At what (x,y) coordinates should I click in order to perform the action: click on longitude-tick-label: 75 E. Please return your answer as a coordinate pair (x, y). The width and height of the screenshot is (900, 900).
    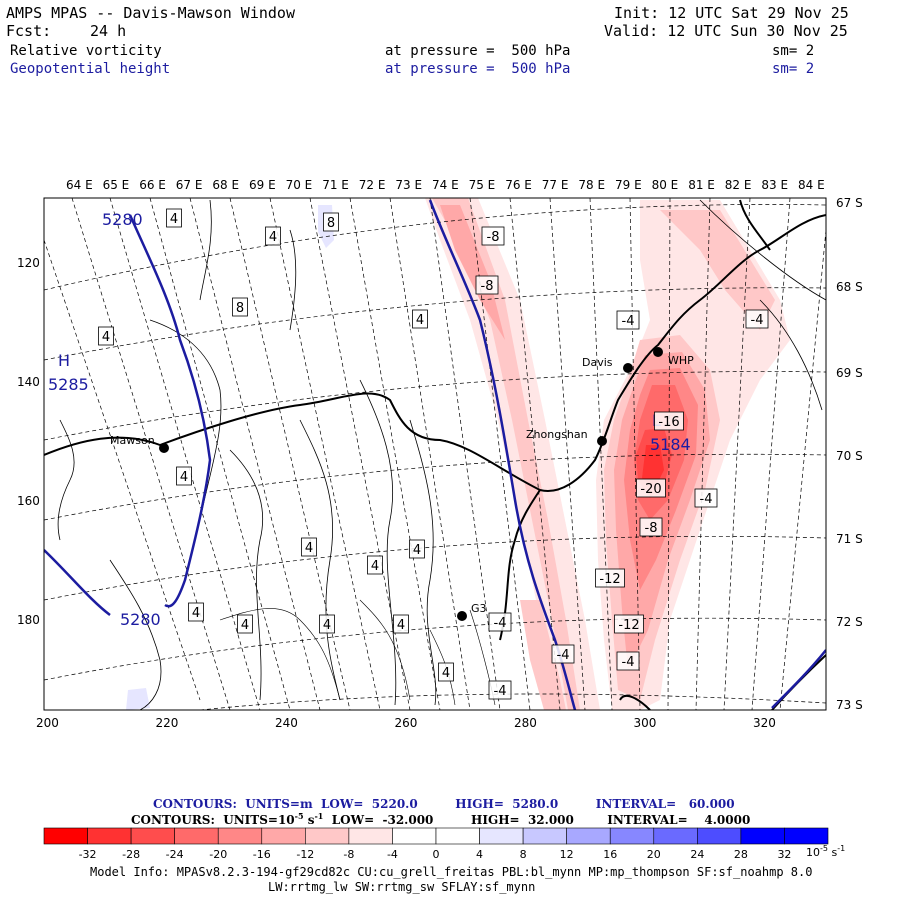
    Looking at the image, I should click on (482, 185).